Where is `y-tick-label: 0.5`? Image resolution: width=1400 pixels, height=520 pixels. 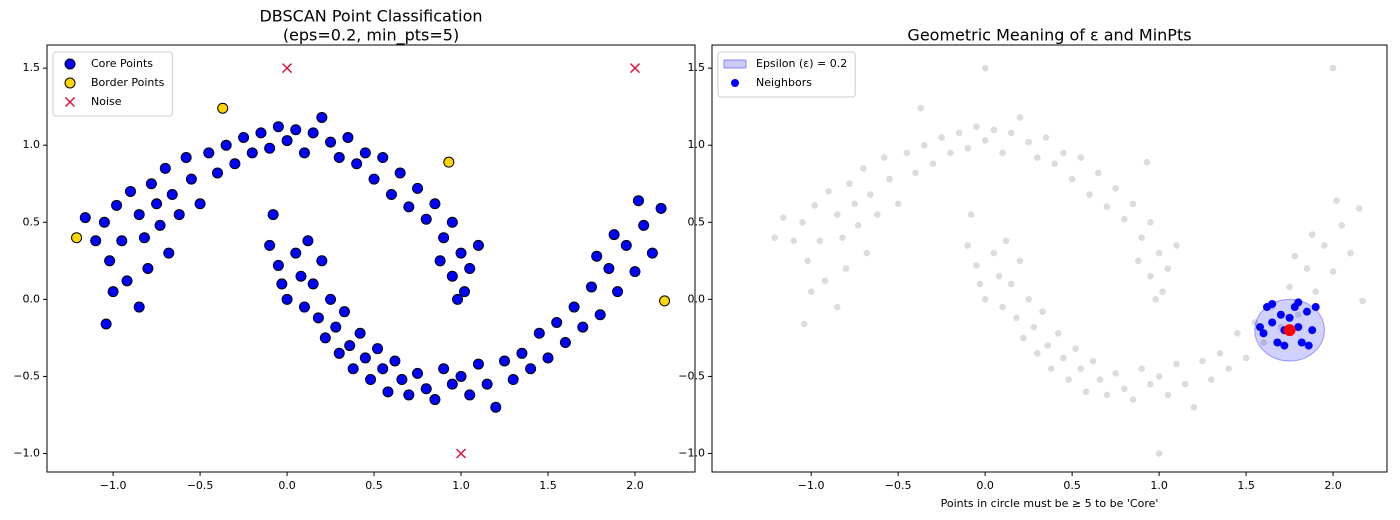
y-tick-label: 0.5 is located at coordinates (32, 221).